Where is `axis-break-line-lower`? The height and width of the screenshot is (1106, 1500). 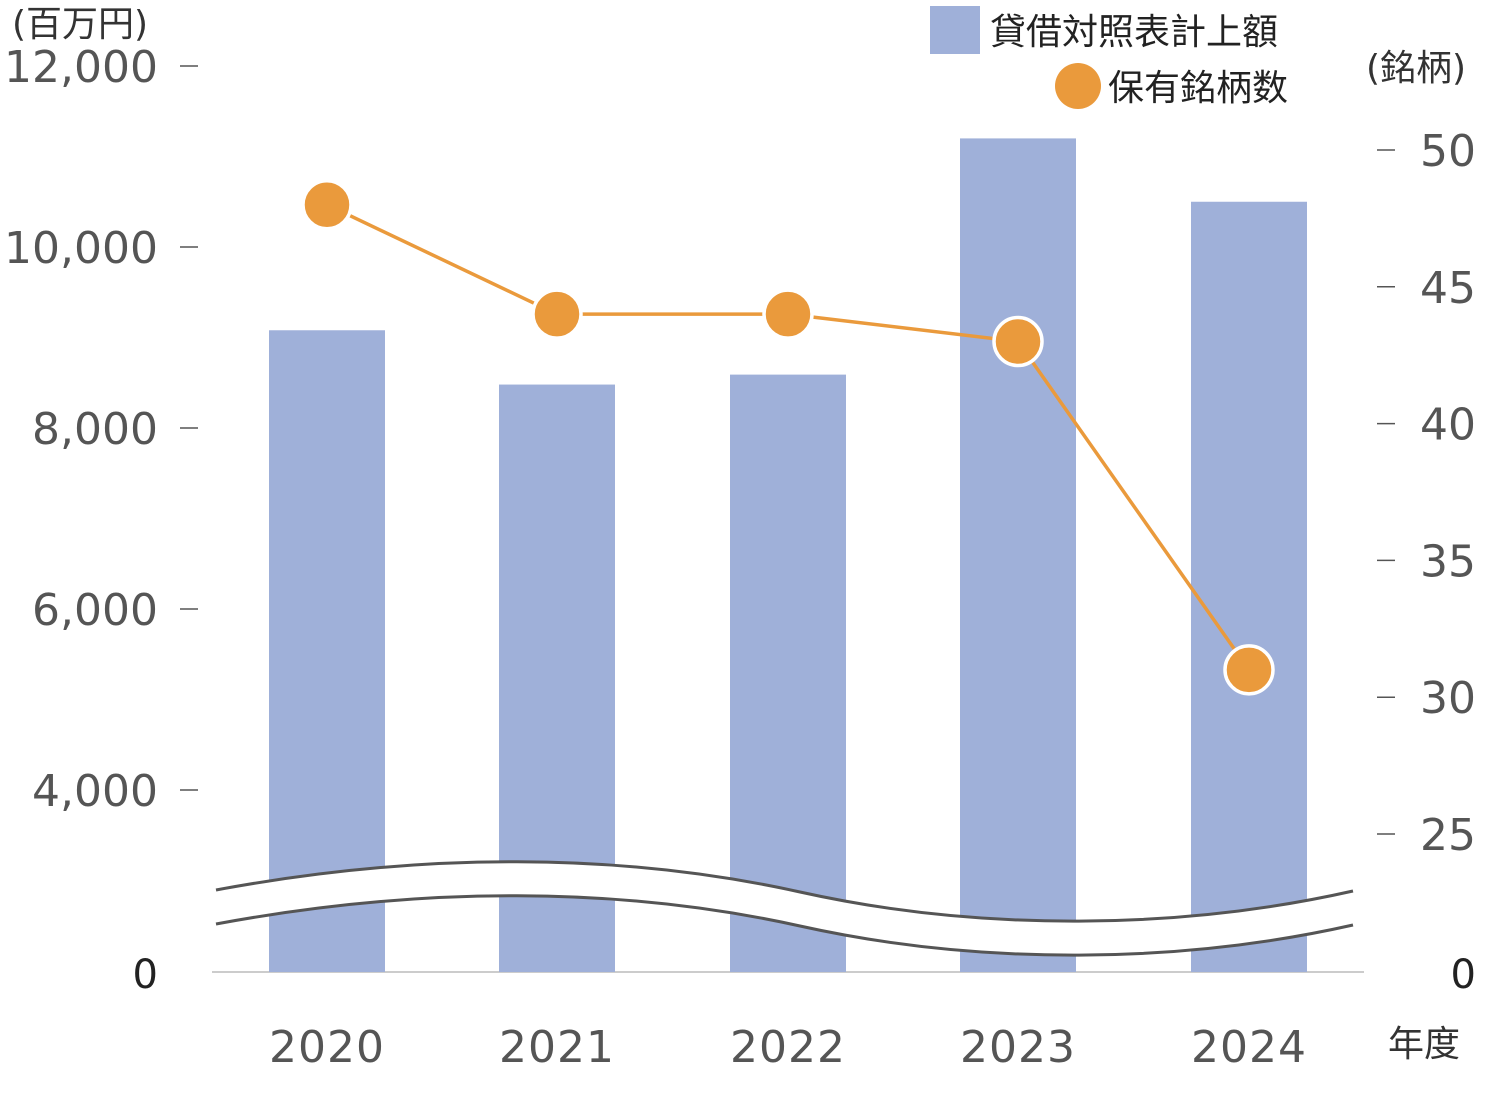
axis-break-line-lower is located at coordinates (784, 925).